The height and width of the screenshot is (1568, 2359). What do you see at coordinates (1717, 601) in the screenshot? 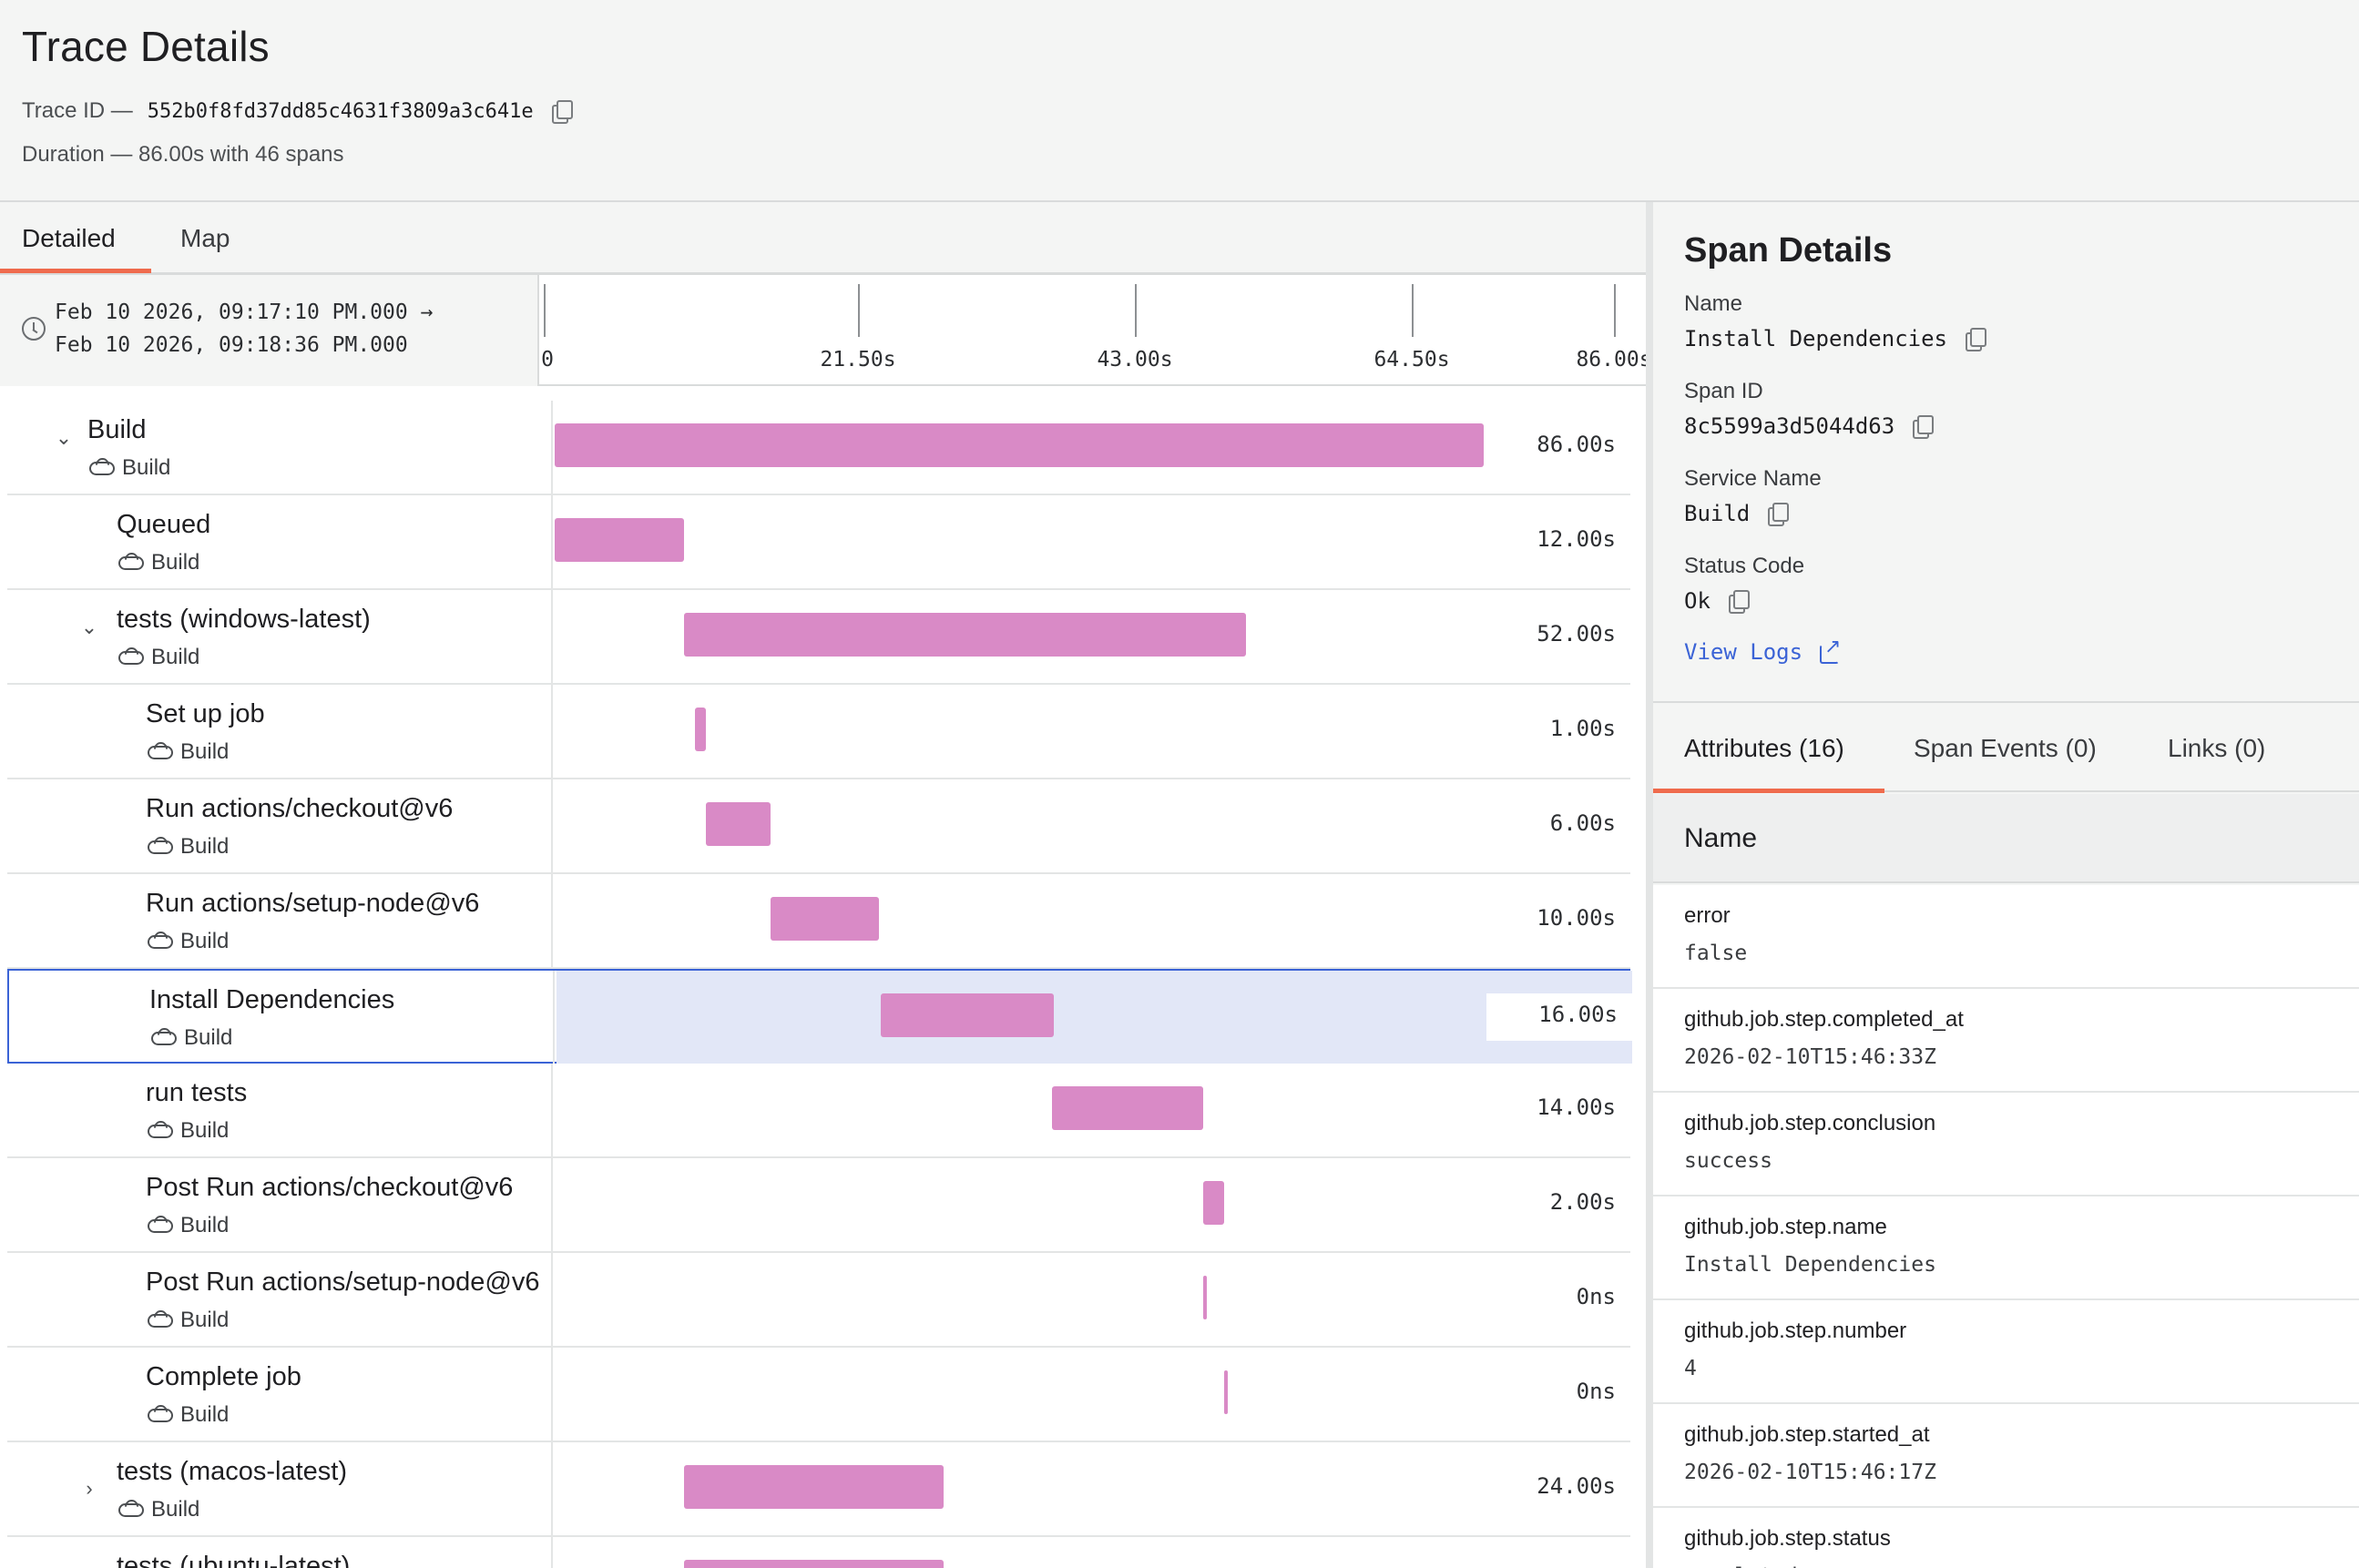
I see `status-code-field: Ok` at bounding box center [1717, 601].